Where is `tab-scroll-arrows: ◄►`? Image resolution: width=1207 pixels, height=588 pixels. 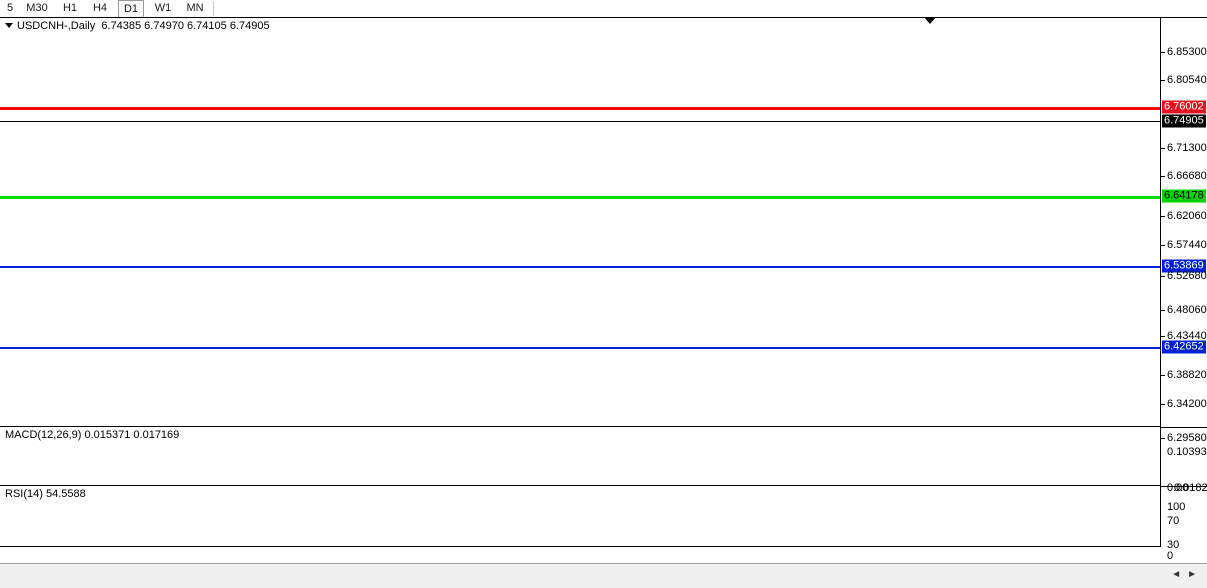
tab-scroll-arrows: ◄► is located at coordinates (1187, 574).